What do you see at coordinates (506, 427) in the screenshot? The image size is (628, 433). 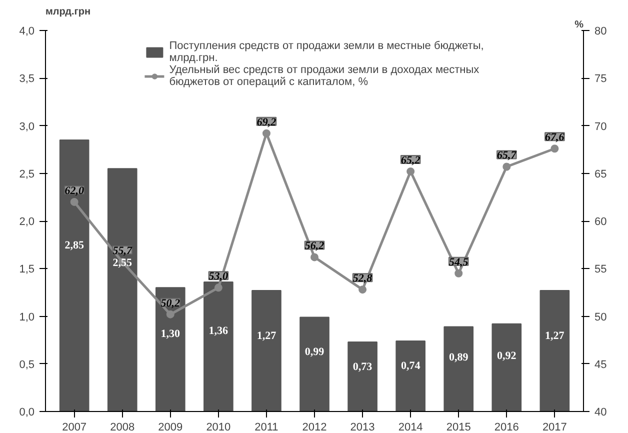 I see `x-tick-label: 2016` at bounding box center [506, 427].